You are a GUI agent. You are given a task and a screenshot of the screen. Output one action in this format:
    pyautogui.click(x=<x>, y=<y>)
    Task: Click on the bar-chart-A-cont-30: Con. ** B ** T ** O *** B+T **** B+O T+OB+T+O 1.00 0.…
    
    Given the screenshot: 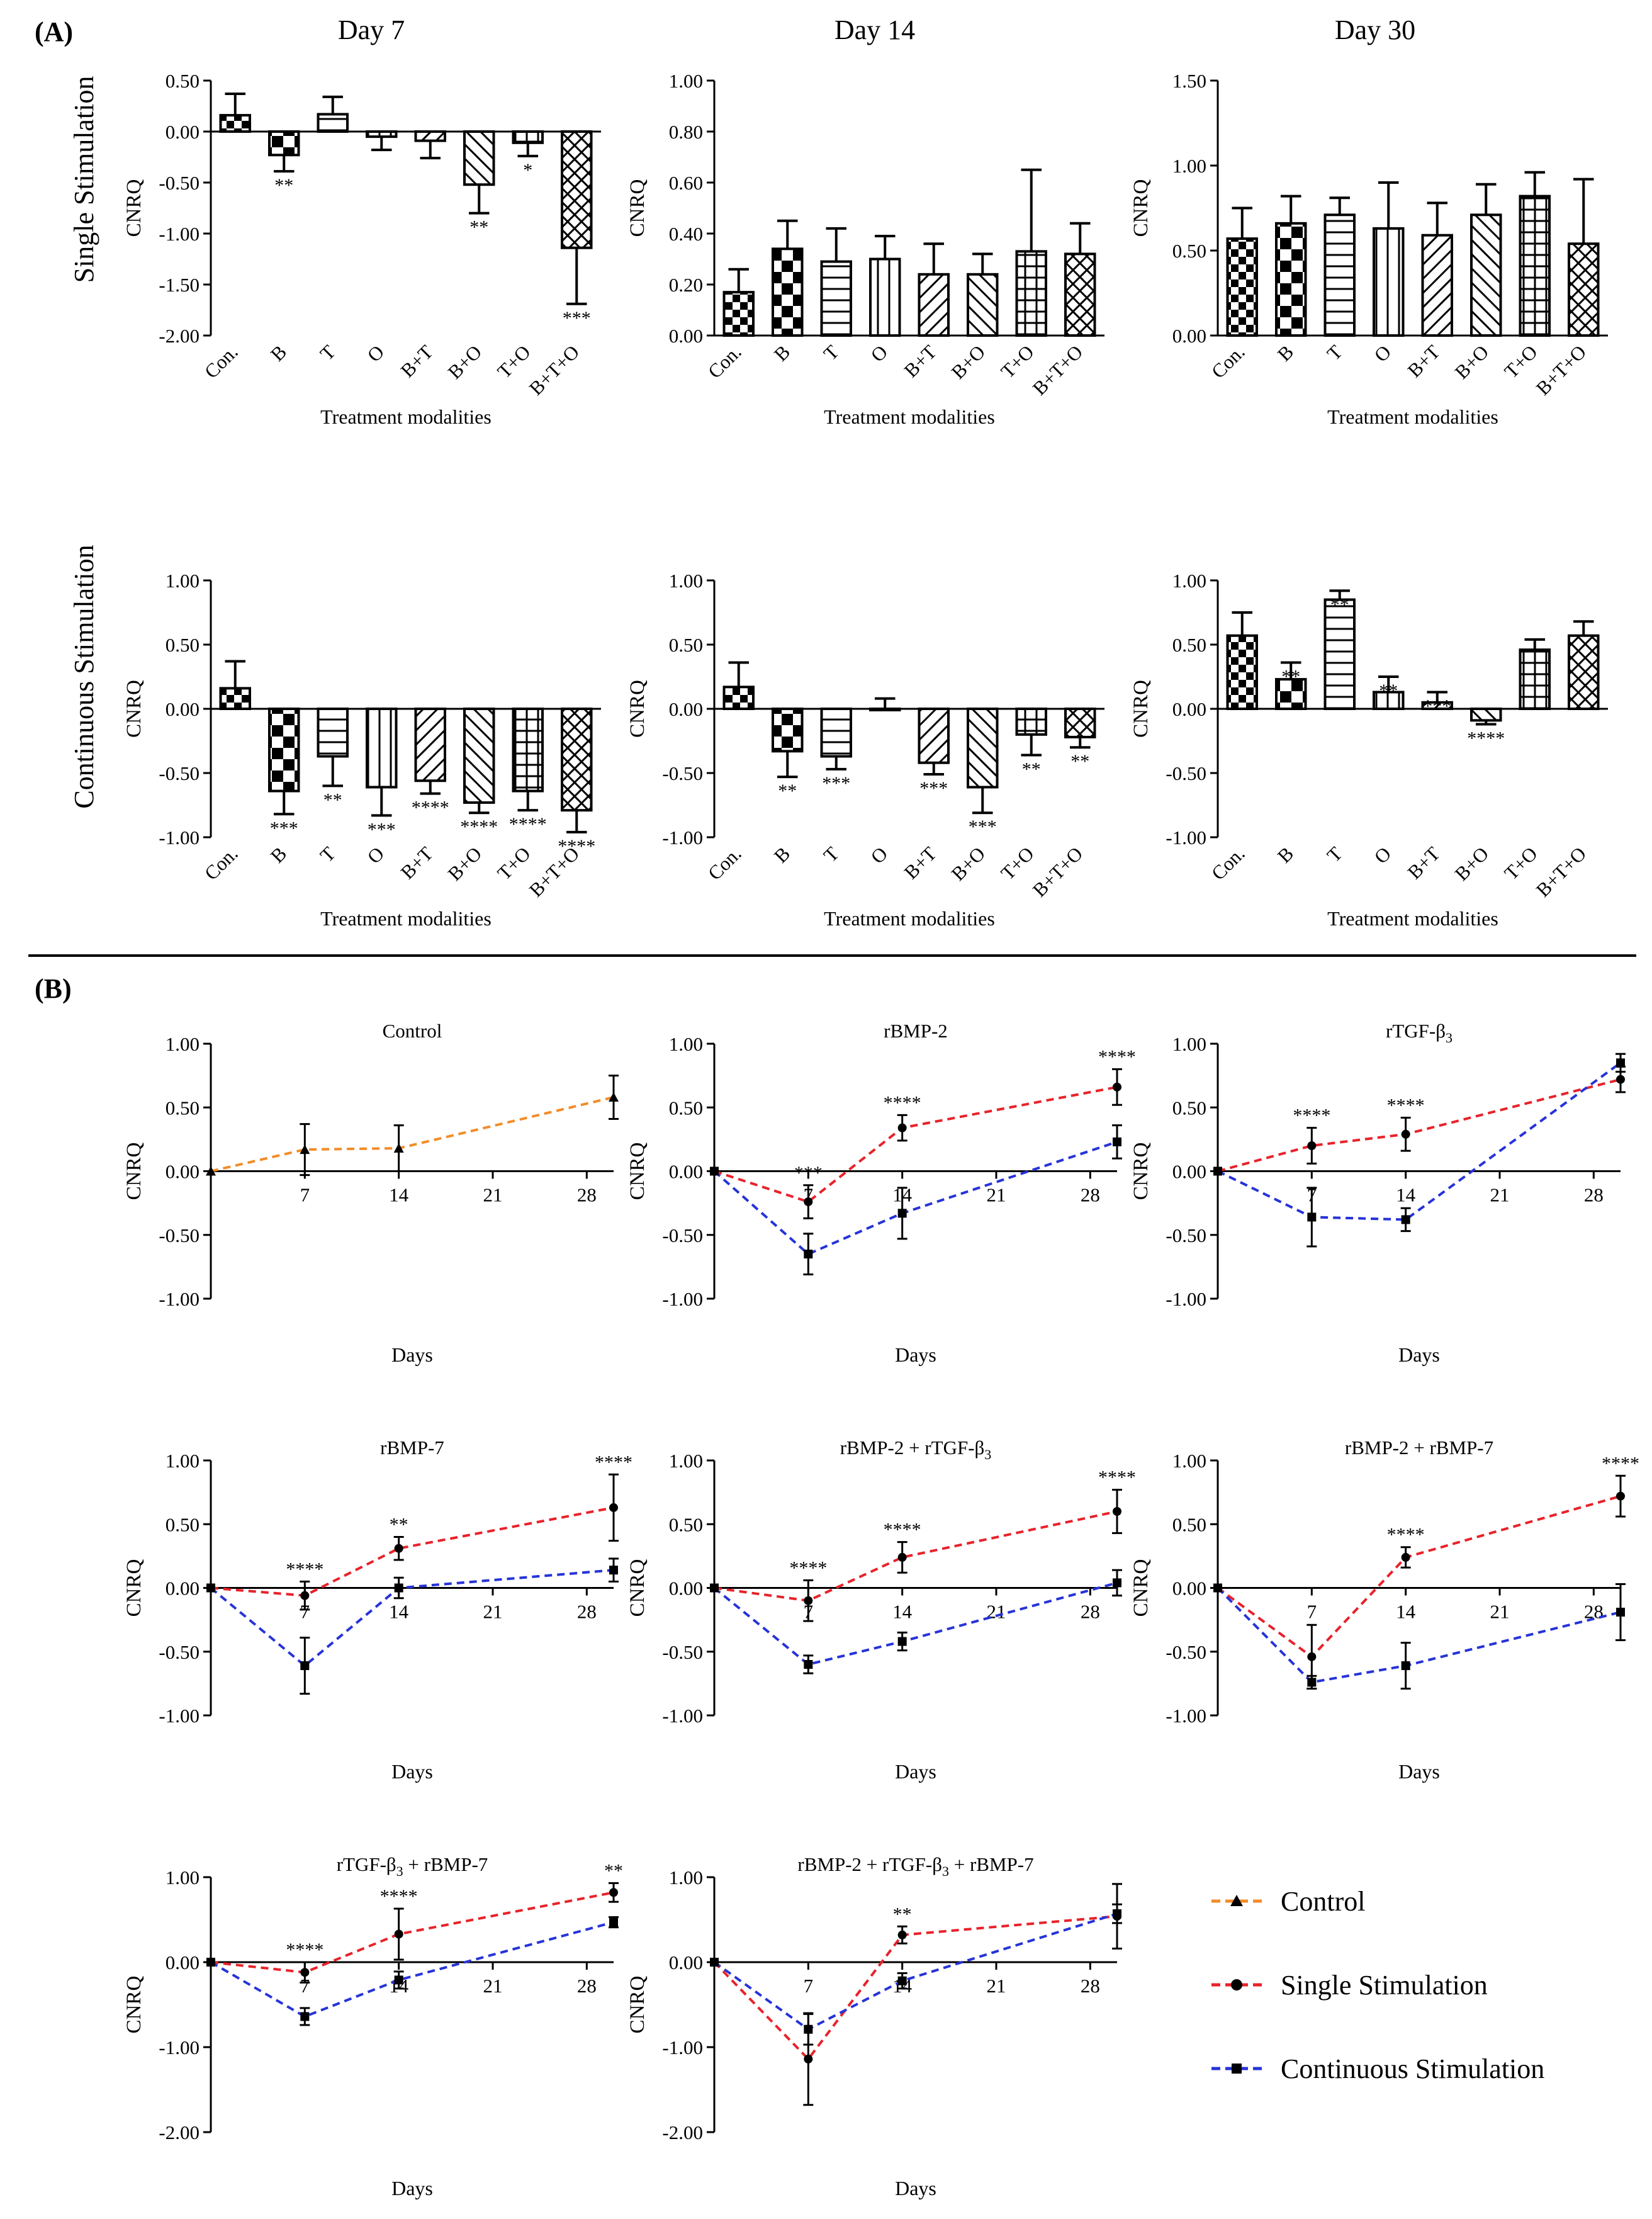 What is the action you would take?
    pyautogui.click(x=1369, y=750)
    